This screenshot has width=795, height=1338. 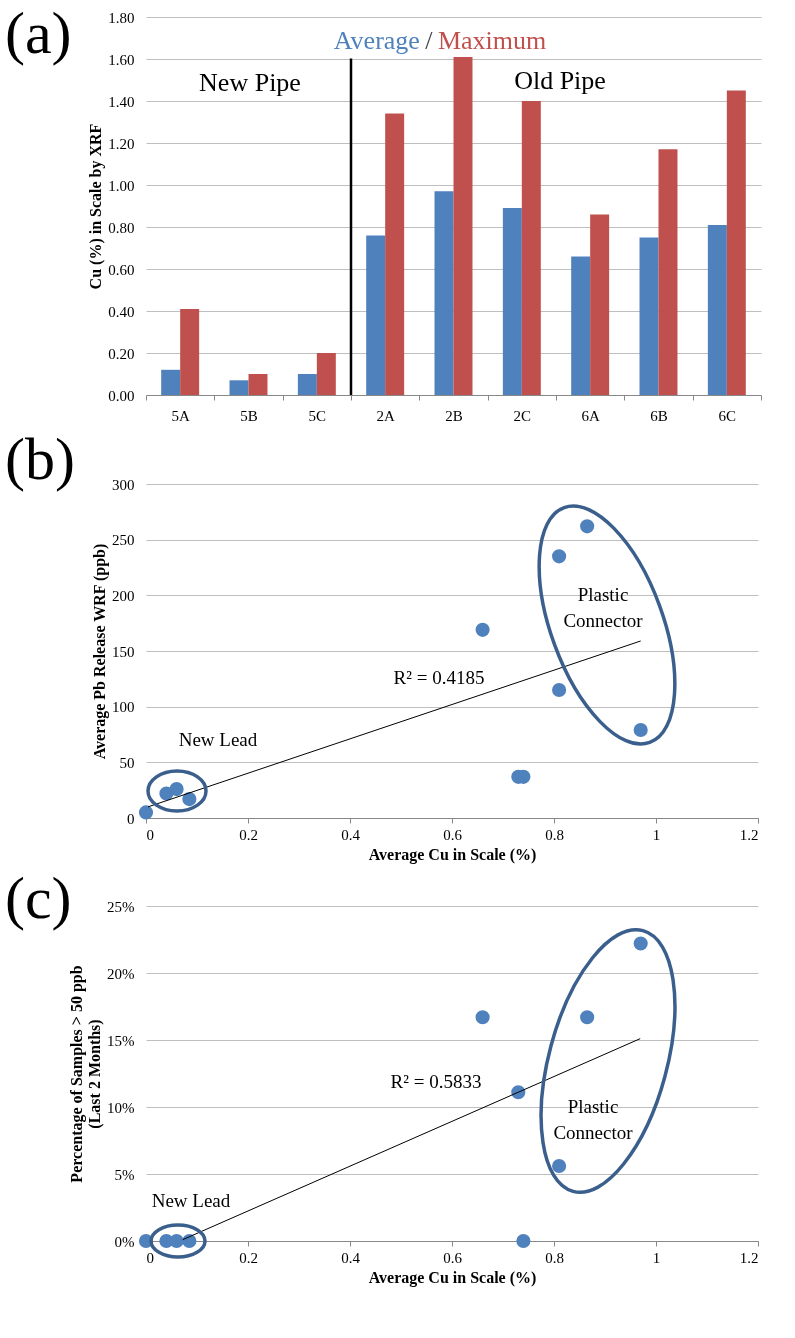 I want to click on y-tick-label: 50, so click(x=127, y=762).